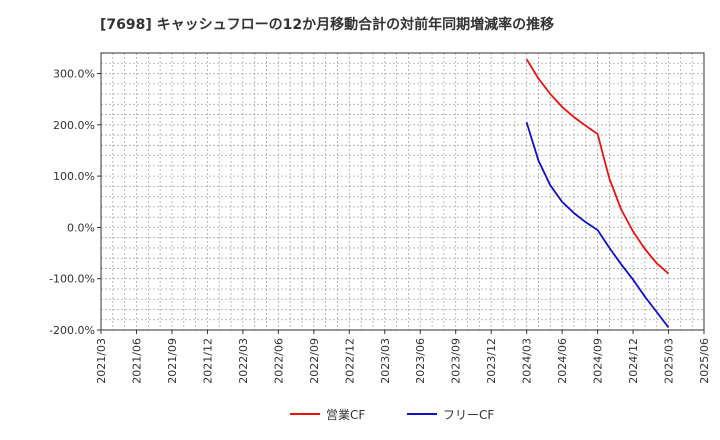 Image resolution: width=720 pixels, height=440 pixels. What do you see at coordinates (456, 361) in the screenshot?
I see `x-tick-label: 2023/09` at bounding box center [456, 361].